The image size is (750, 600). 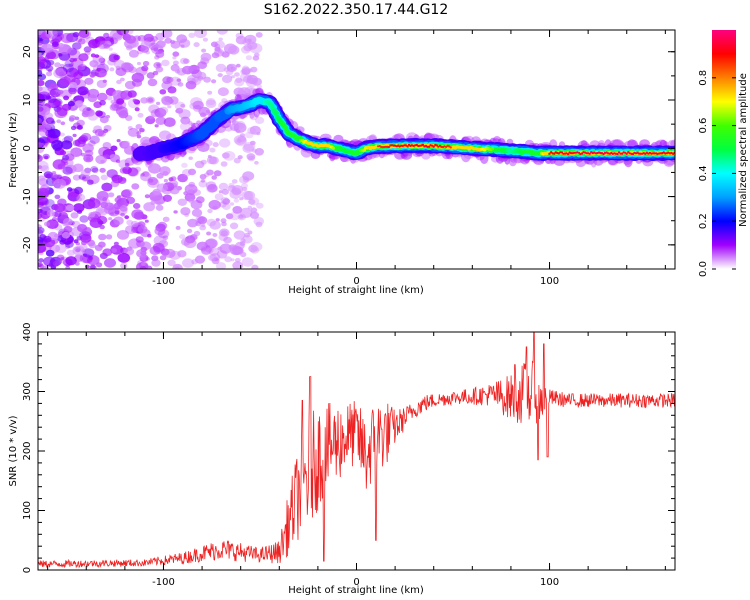 What do you see at coordinates (356, 281) in the screenshot?
I see `spectrogram-x-tick-label: 0` at bounding box center [356, 281].